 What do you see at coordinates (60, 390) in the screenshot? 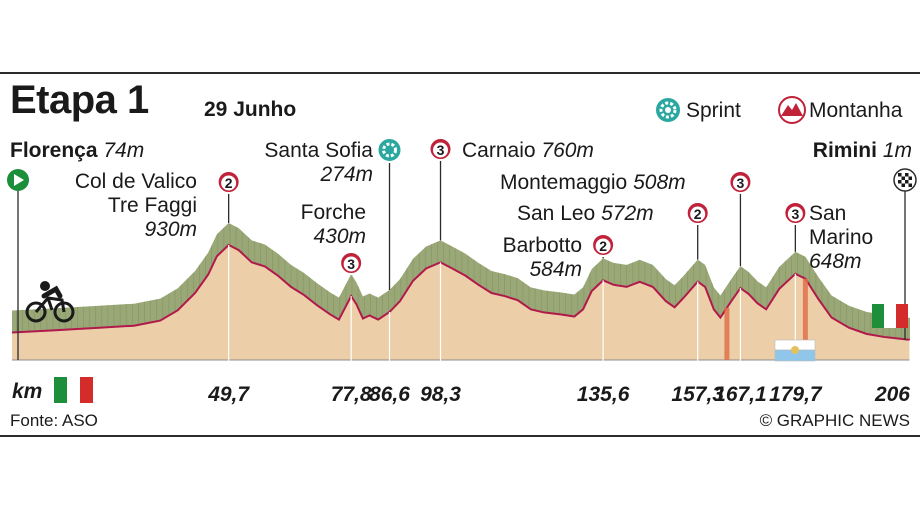
I see `italy-flag-green` at bounding box center [60, 390].